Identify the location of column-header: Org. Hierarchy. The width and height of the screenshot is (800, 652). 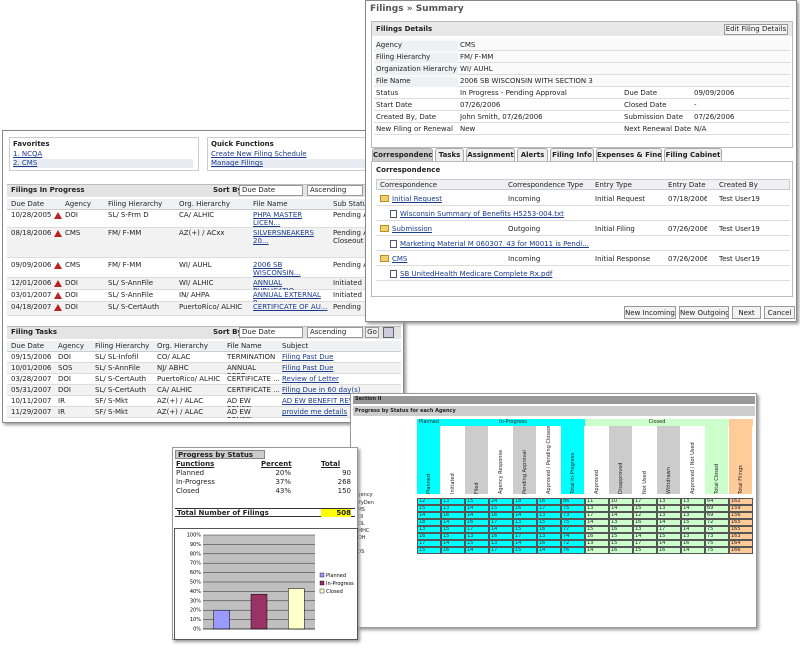
(204, 204).